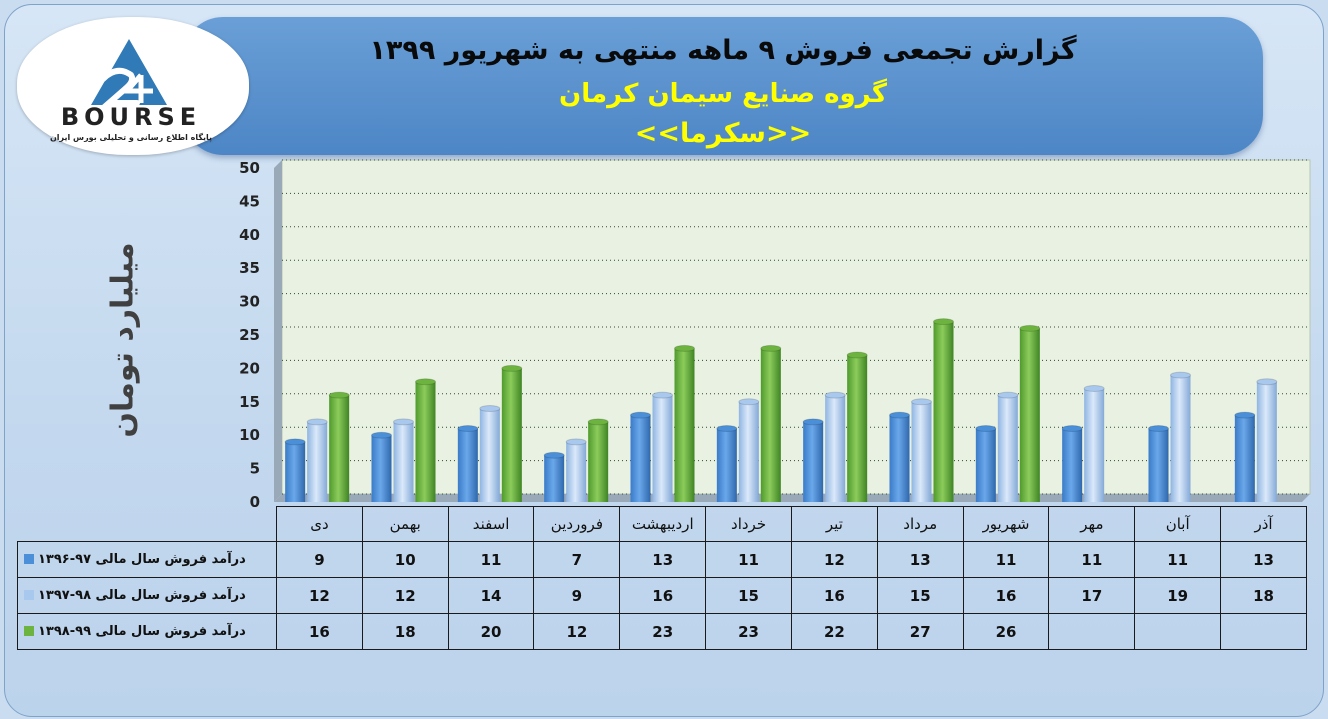  What do you see at coordinates (1092, 595) in the screenshot?
I see `table-cell: 17` at bounding box center [1092, 595].